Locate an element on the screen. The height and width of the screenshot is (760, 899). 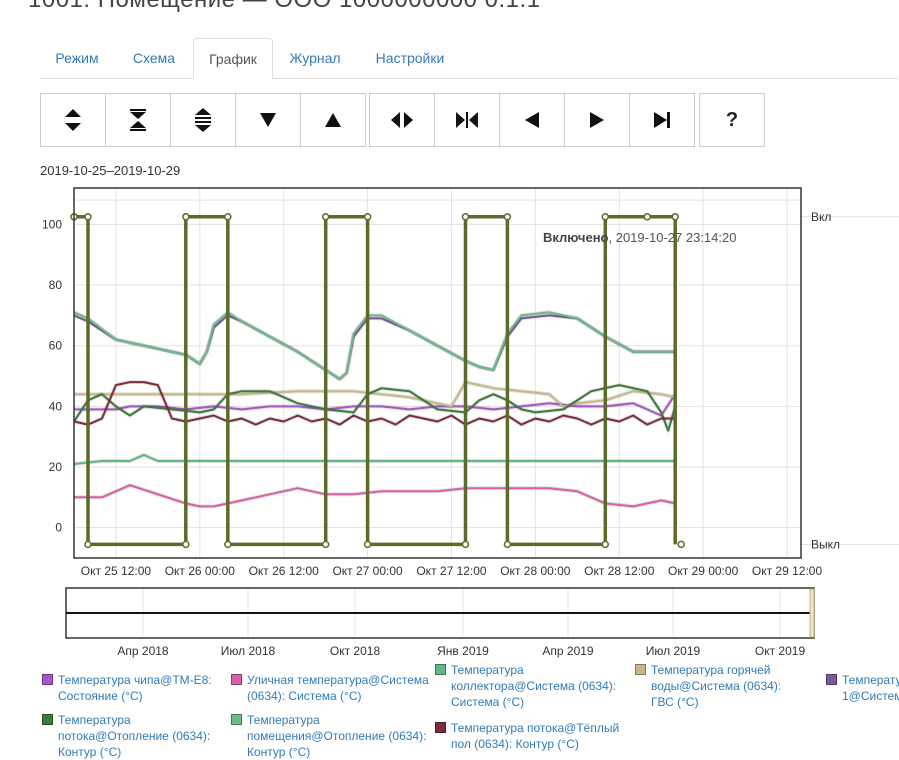
scroll-right-button is located at coordinates (597, 120).